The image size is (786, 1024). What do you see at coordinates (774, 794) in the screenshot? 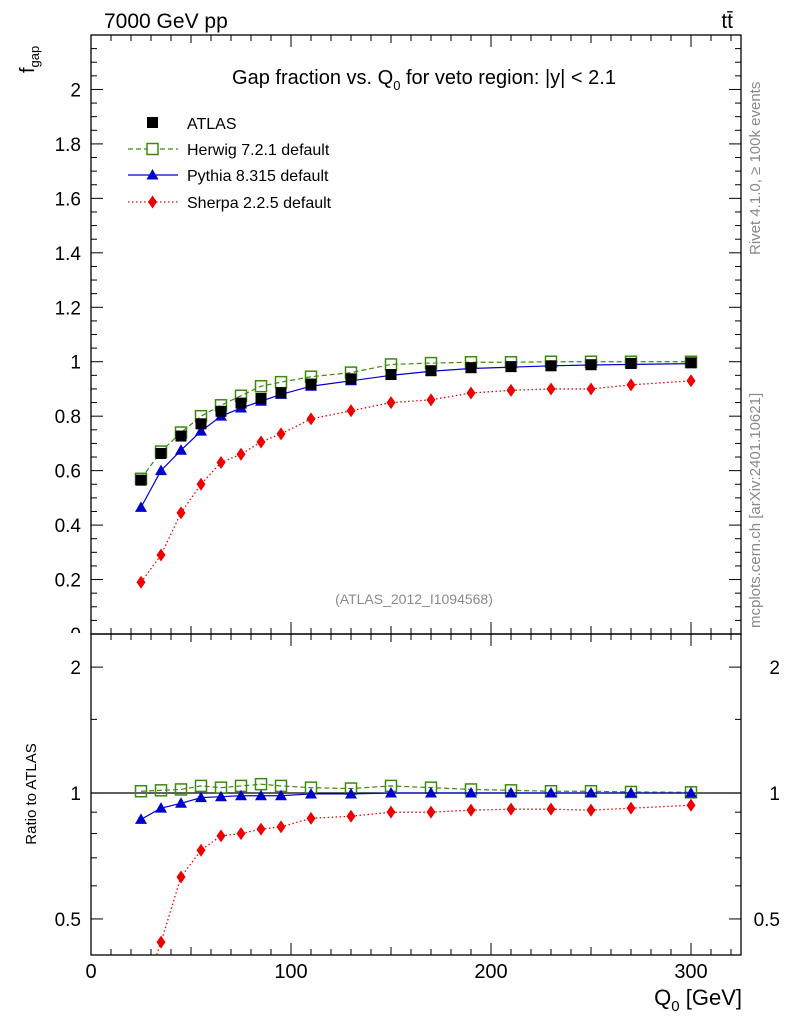
I see `ratio-ytick-label-right: 1` at bounding box center [774, 794].